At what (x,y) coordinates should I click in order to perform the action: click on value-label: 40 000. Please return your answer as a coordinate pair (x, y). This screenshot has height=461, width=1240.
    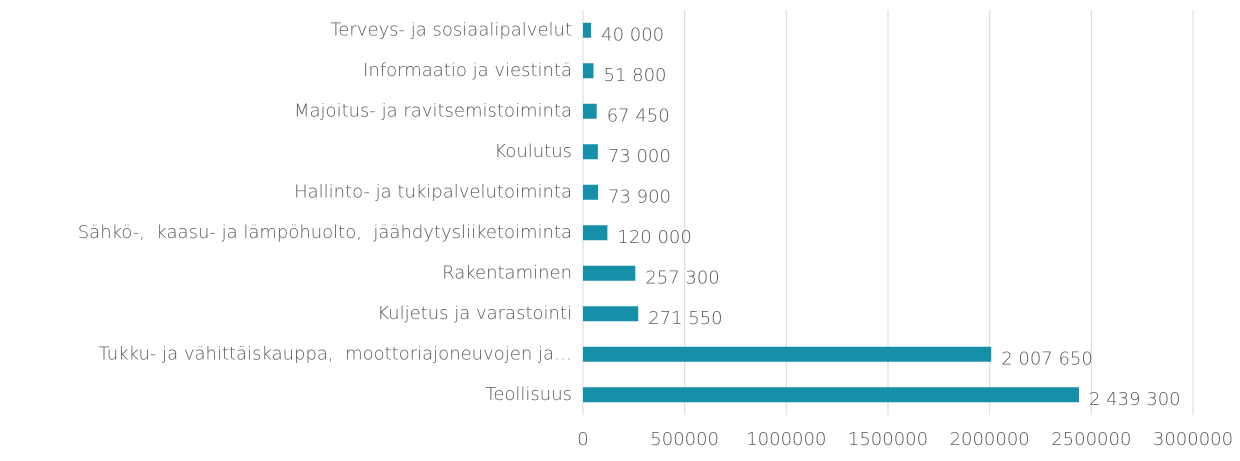
    Looking at the image, I should click on (632, 34).